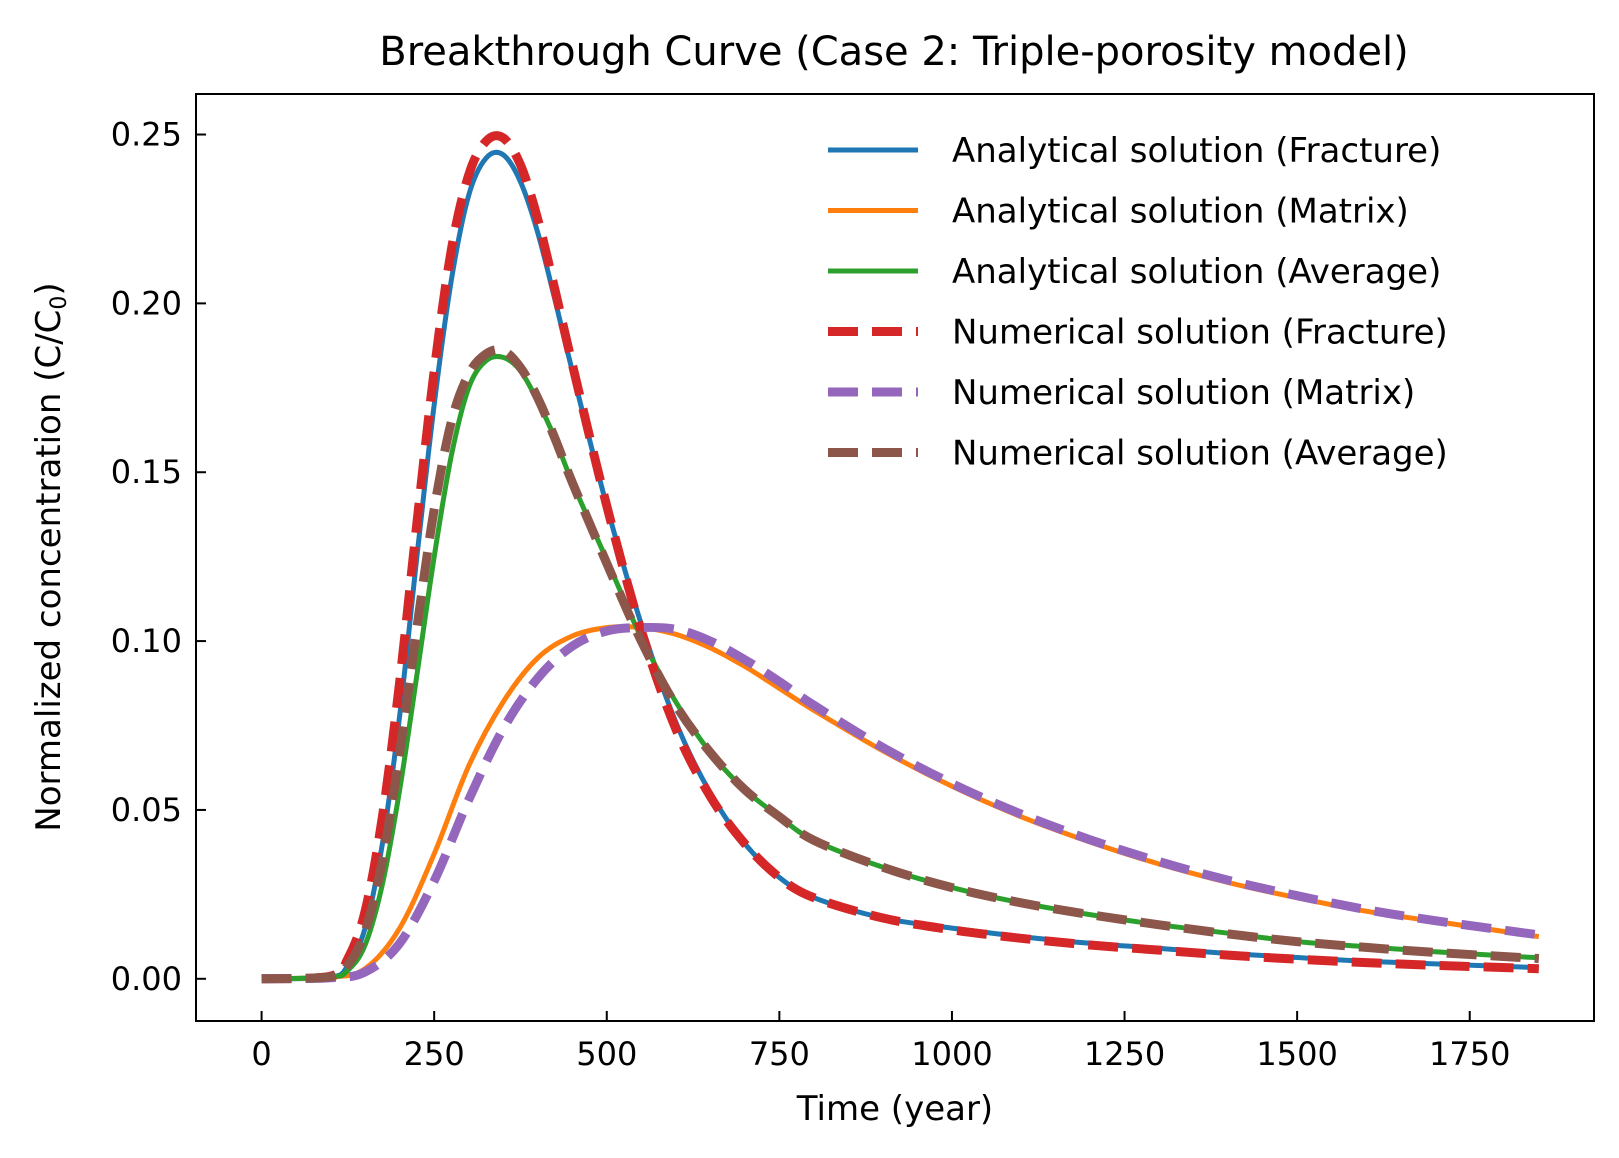 The height and width of the screenshot is (1158, 1619). I want to click on legend-label: Analytical solution (Average), so click(1196, 272).